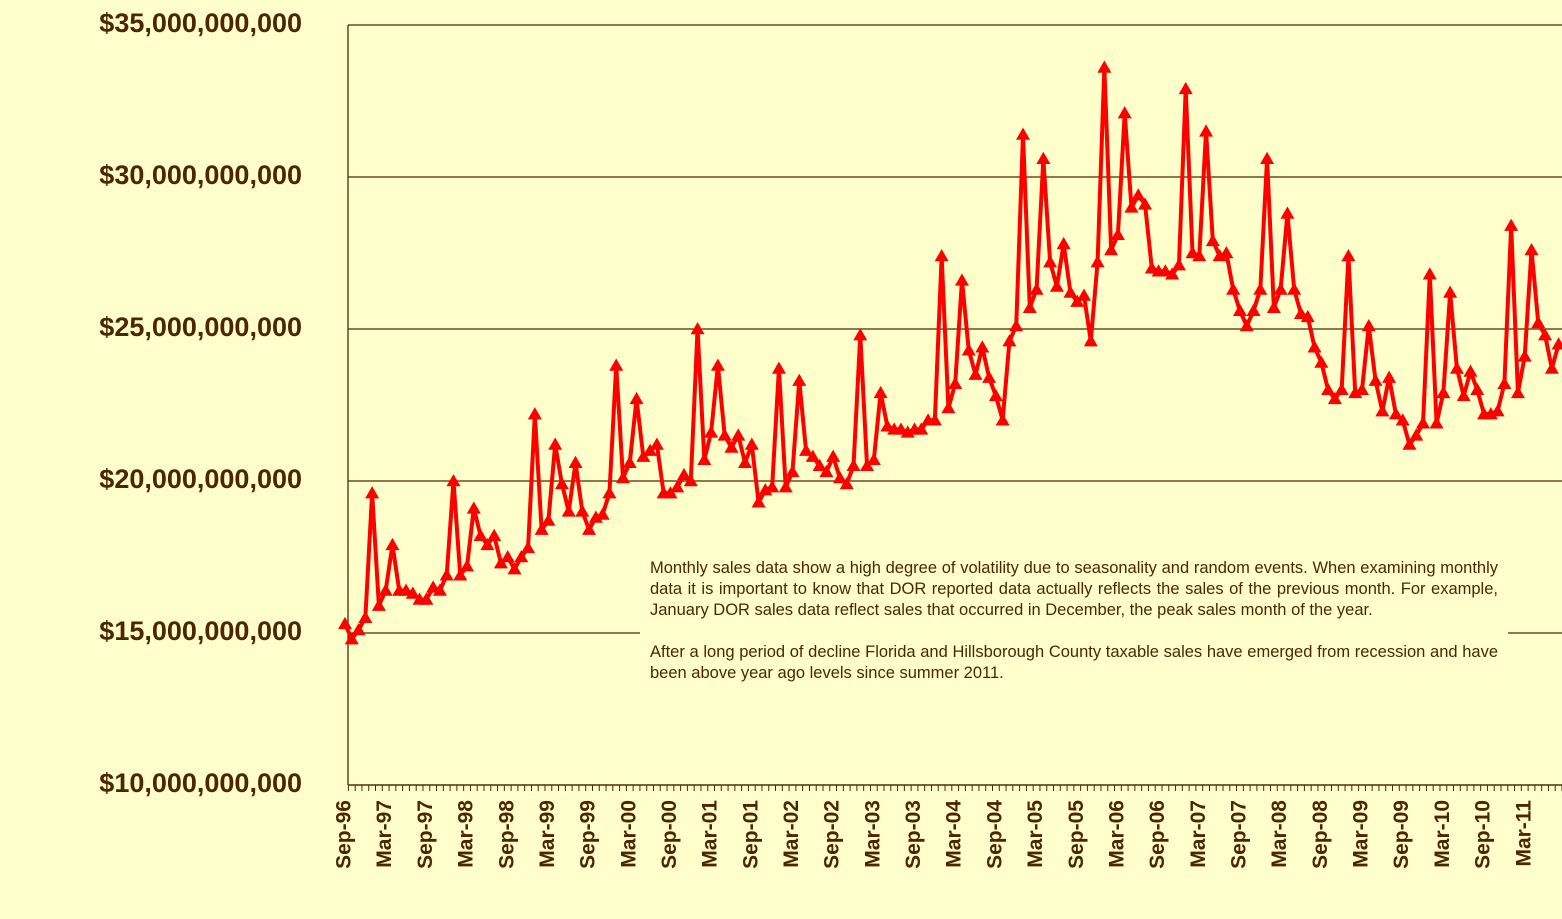 The width and height of the screenshot is (1562, 919). I want to click on x-tick-label: Mar-06, so click(1116, 834).